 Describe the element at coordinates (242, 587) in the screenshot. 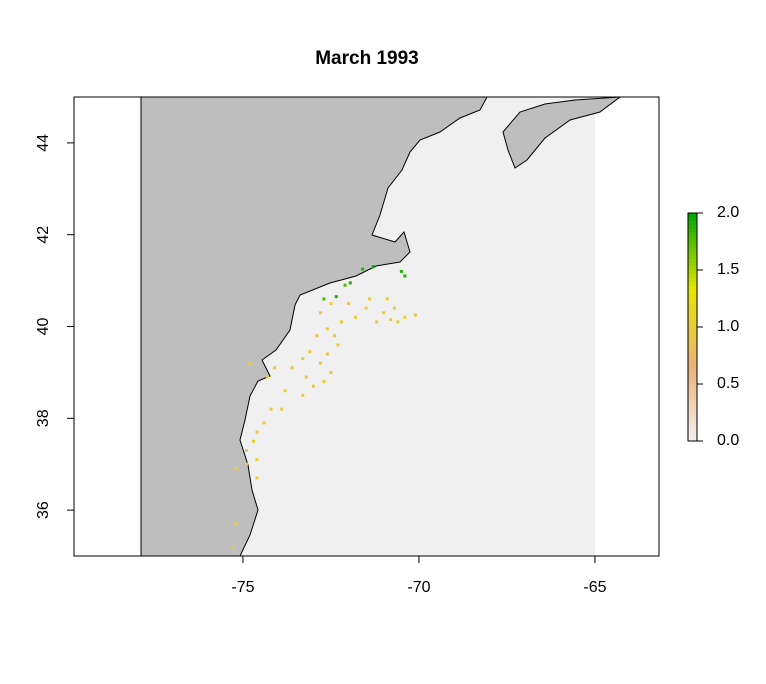

I see `x-tick-label: -75` at that location.